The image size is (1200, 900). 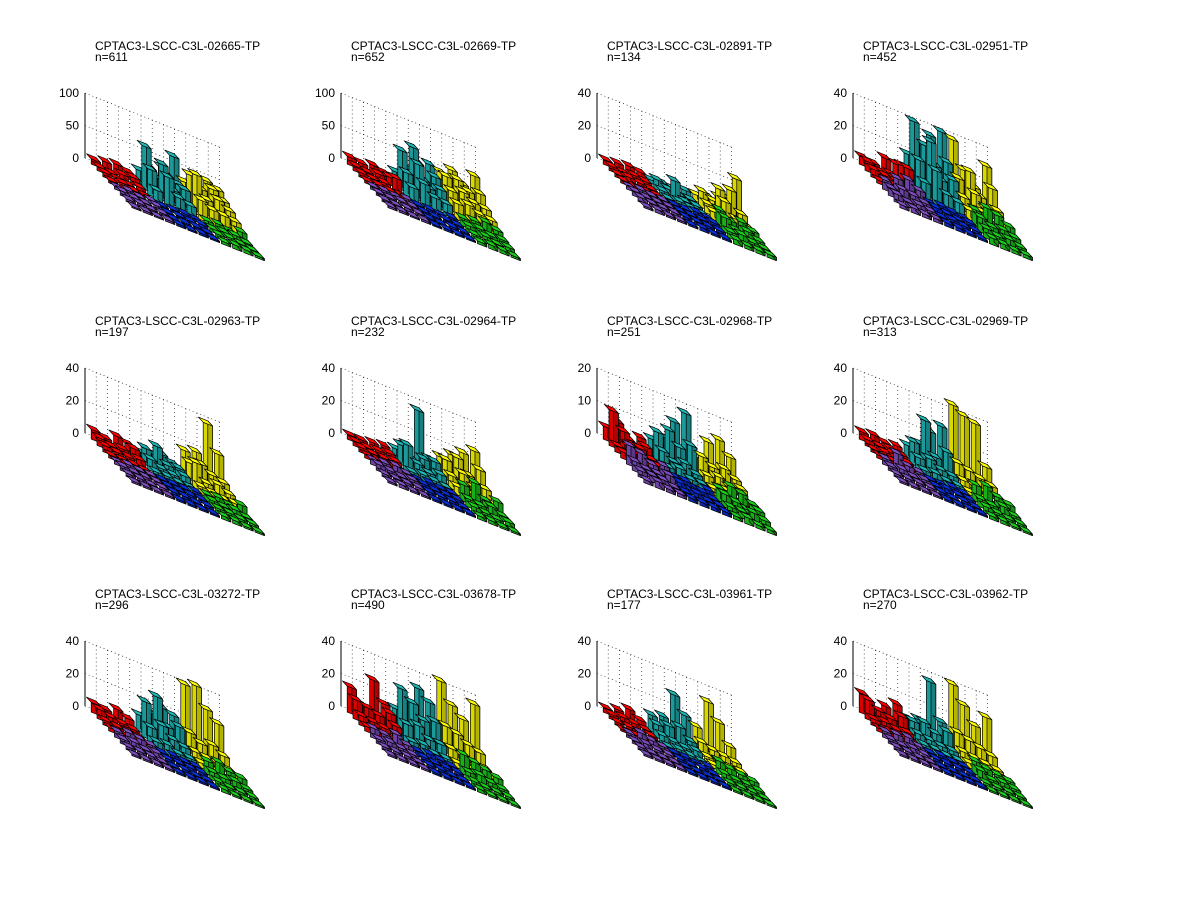 I want to click on subplot-panel: 0 20 40 CPTAC3-LSCC-C3L-02891-TP n=134, so click(x=679, y=146).